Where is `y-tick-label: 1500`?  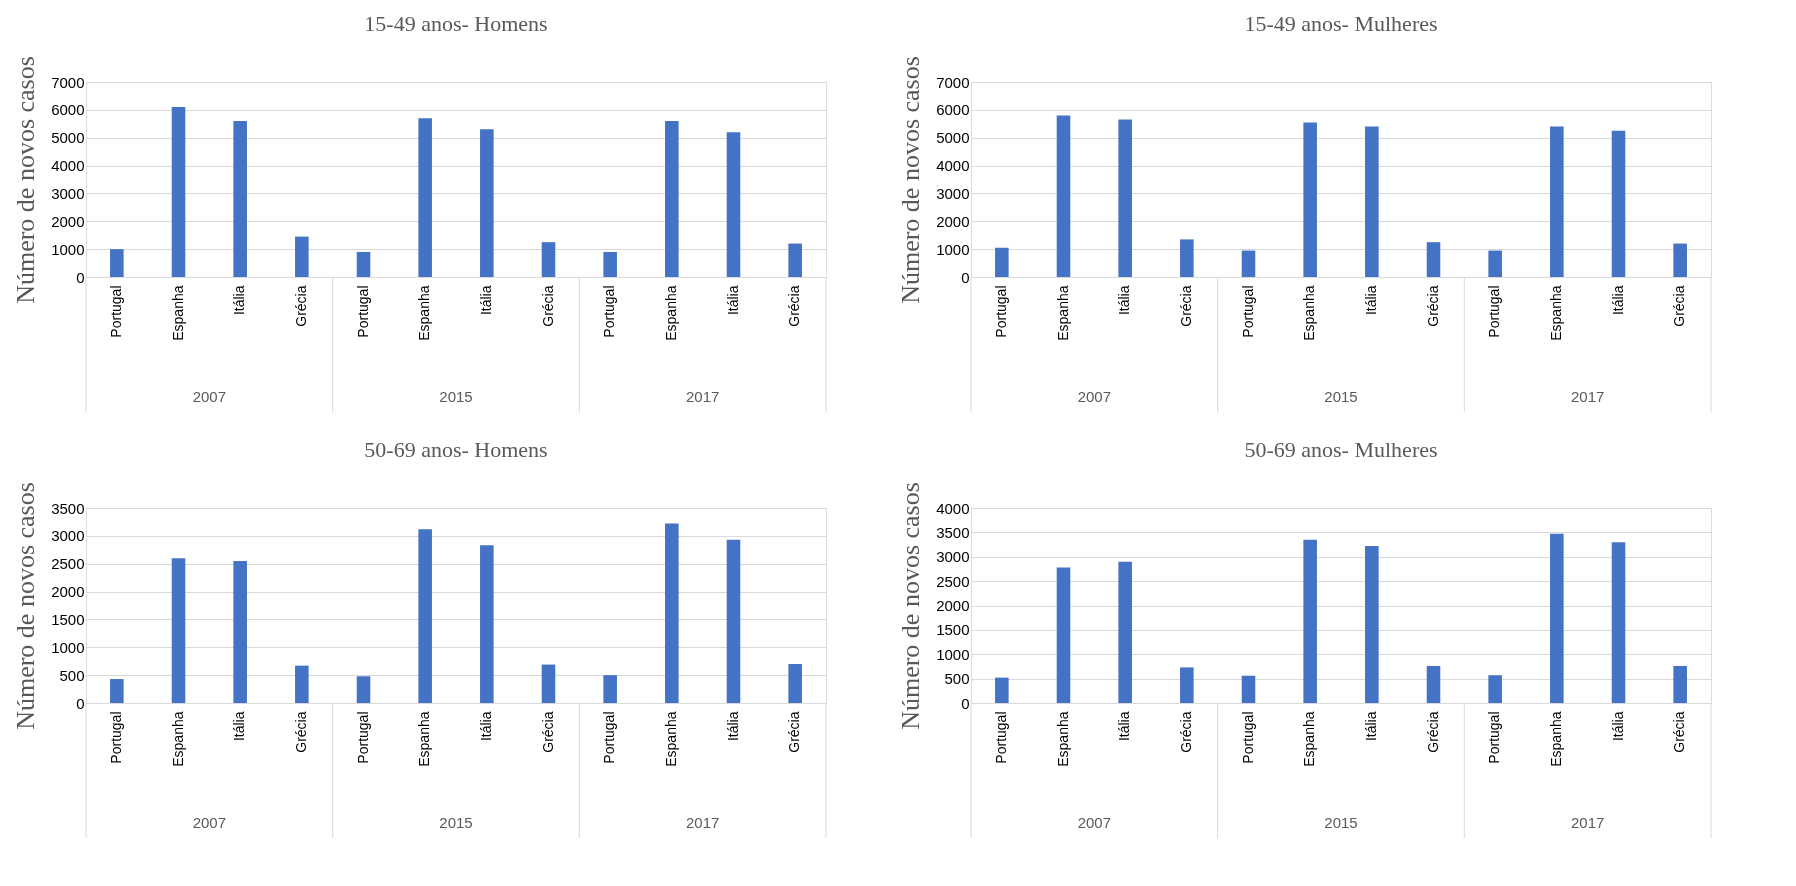
y-tick-label: 1500 is located at coordinates (68, 619).